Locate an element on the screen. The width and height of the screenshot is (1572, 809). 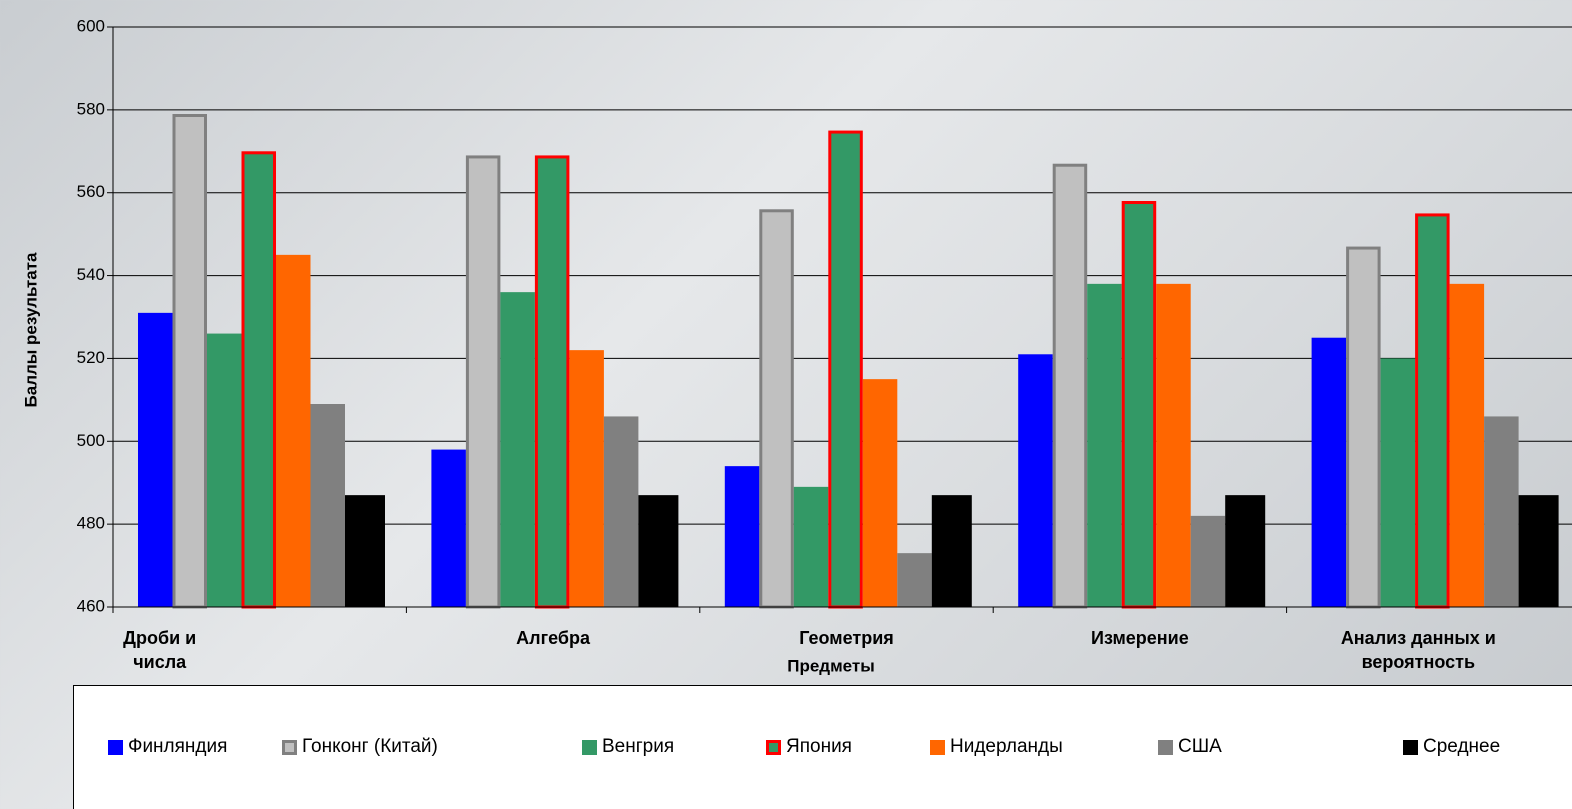
legend-item: Финляндия is located at coordinates (183, 747).